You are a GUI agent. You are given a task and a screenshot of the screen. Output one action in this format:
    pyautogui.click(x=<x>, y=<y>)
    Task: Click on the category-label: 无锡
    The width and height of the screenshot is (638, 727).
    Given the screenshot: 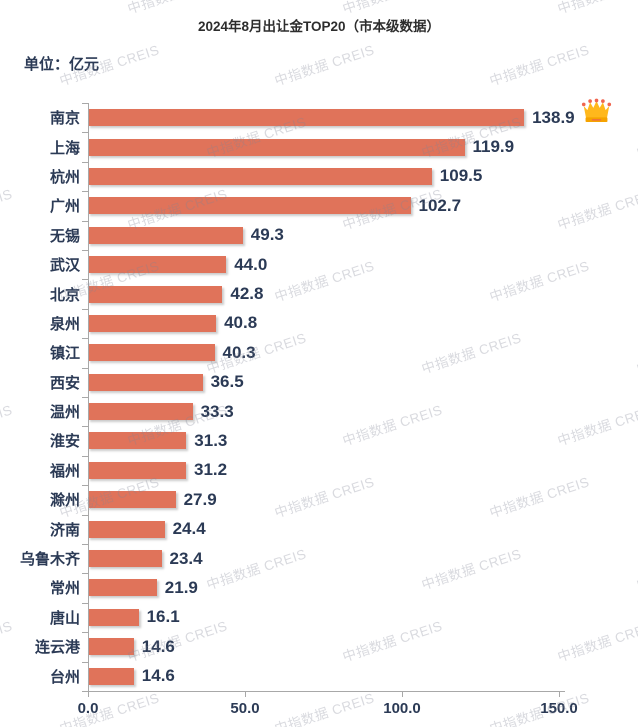 What is the action you would take?
    pyautogui.click(x=64, y=236)
    